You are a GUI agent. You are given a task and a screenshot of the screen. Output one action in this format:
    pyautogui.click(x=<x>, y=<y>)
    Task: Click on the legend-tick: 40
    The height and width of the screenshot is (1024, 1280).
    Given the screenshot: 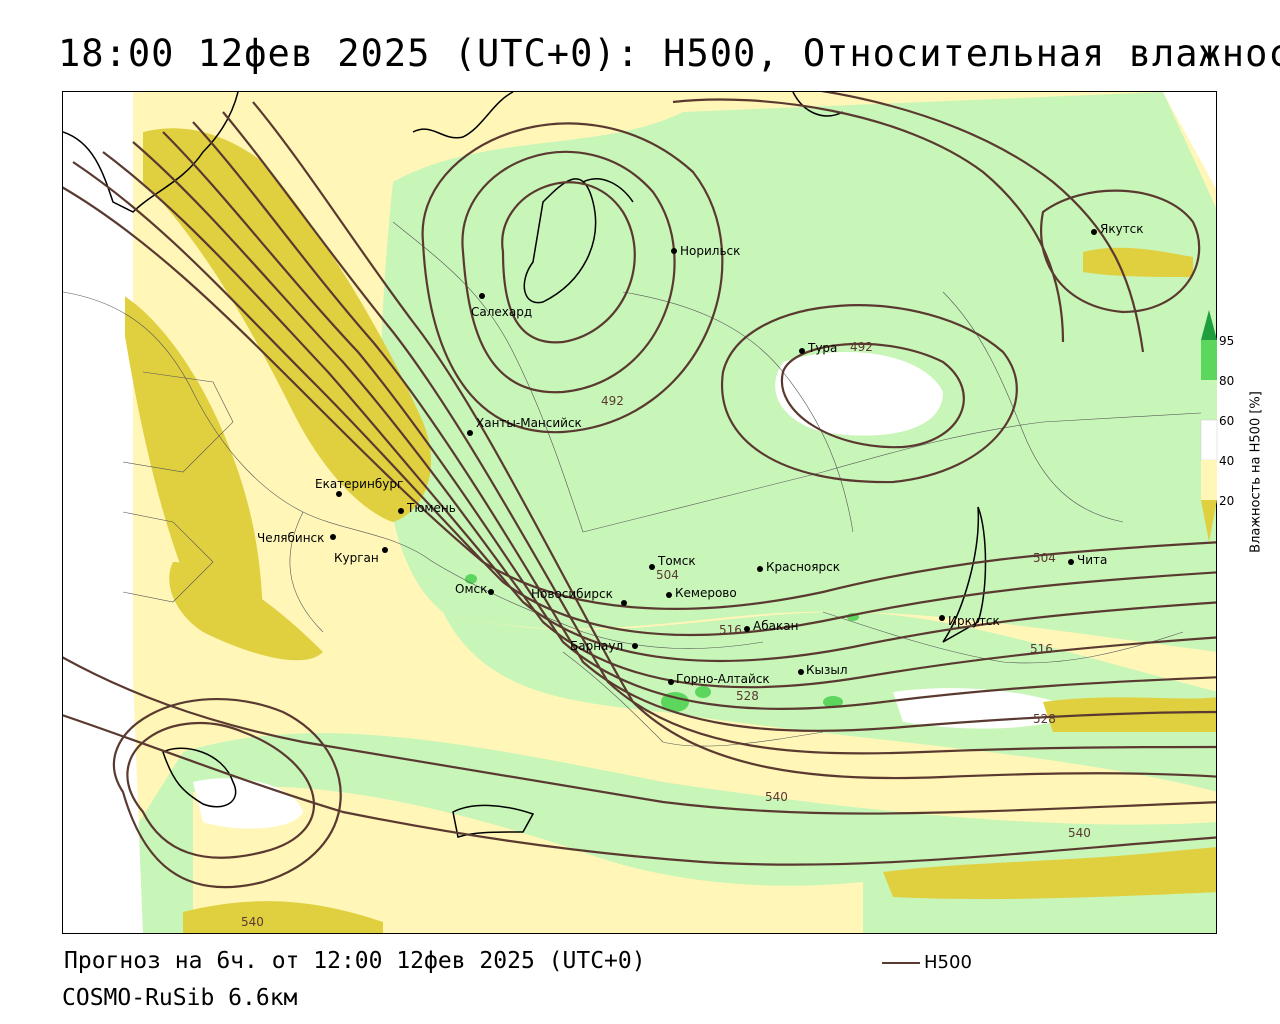 What is the action you would take?
    pyautogui.click(x=1227, y=461)
    